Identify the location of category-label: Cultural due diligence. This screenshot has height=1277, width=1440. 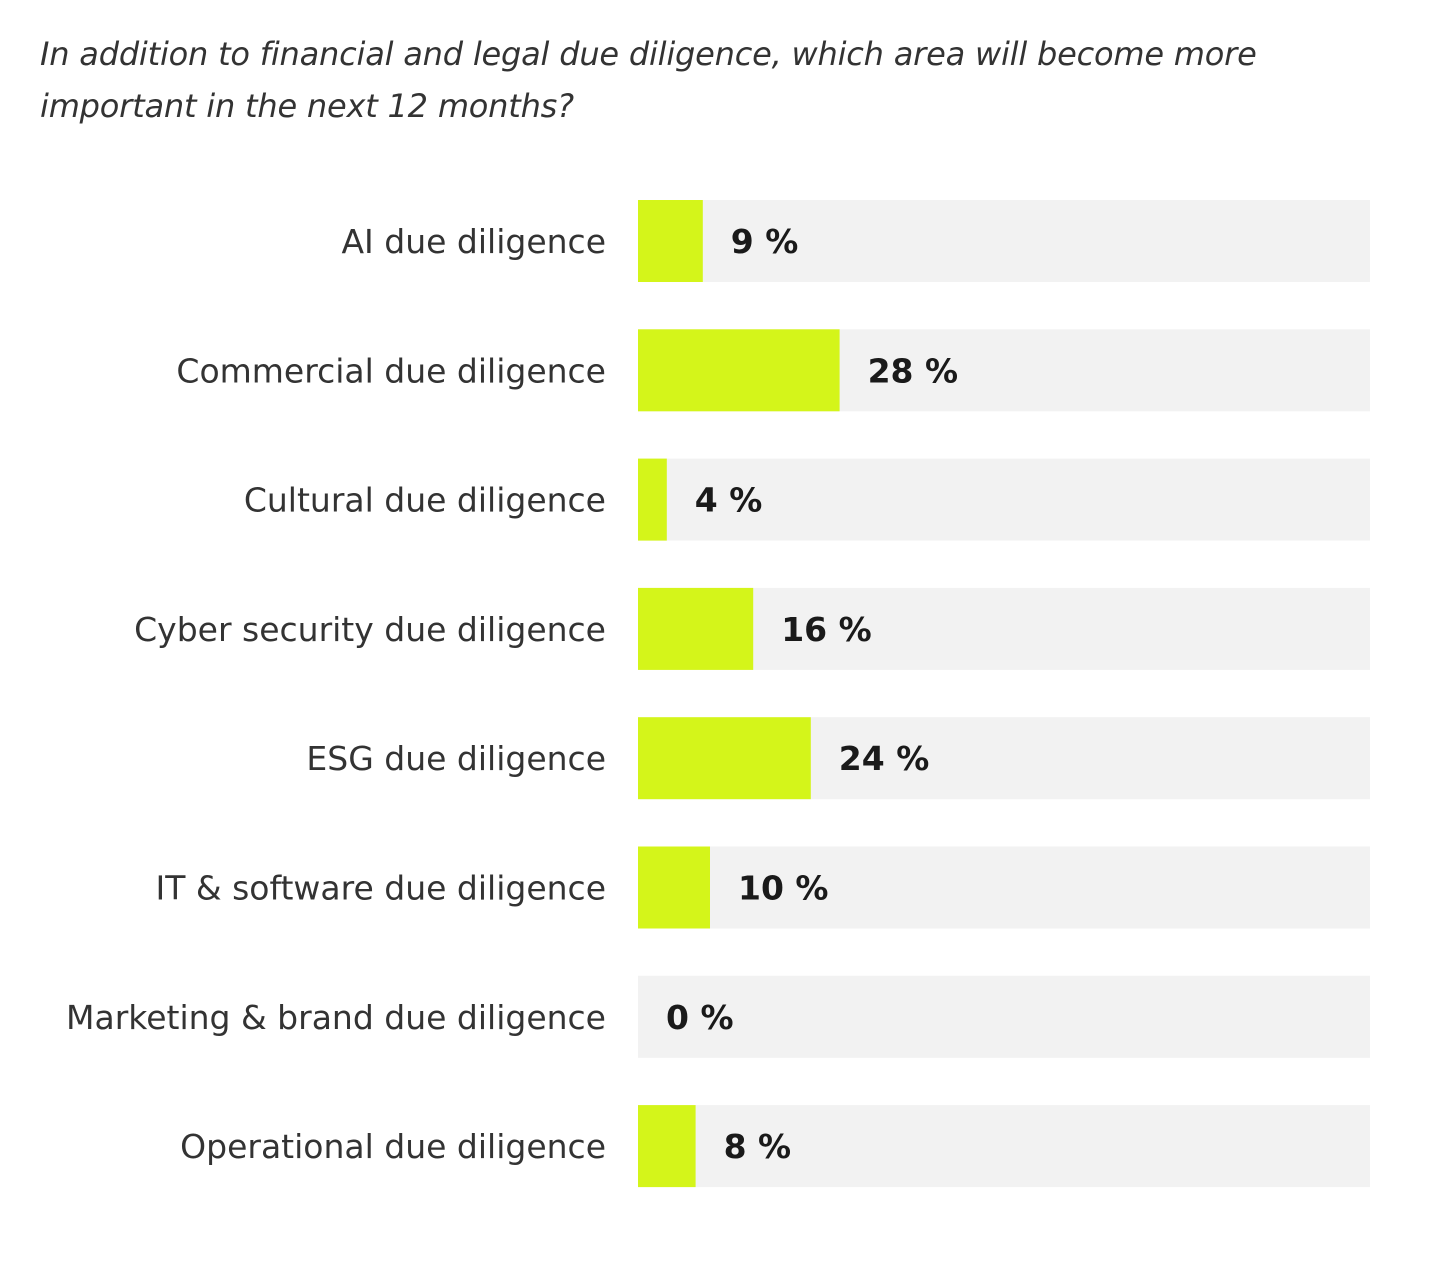
(425, 500).